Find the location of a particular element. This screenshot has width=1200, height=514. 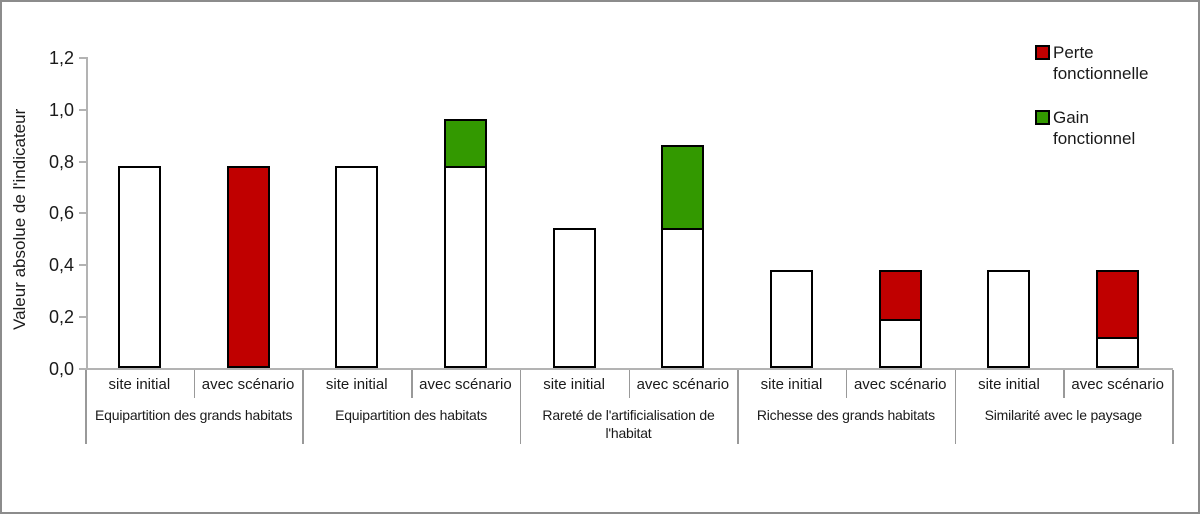

legend: Perte fonctionnelle Gain fonctionnel is located at coordinates (1105, 107).